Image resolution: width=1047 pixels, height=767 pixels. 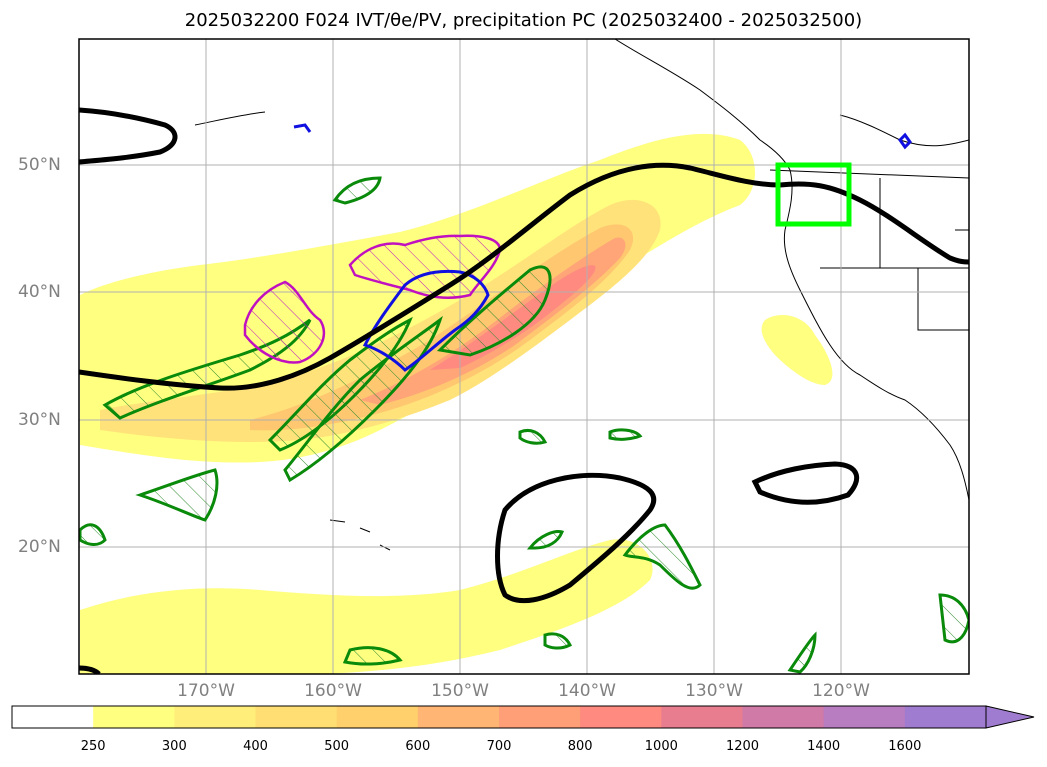 What do you see at coordinates (333, 691) in the screenshot?
I see `lon-label-160w: 160°W` at bounding box center [333, 691].